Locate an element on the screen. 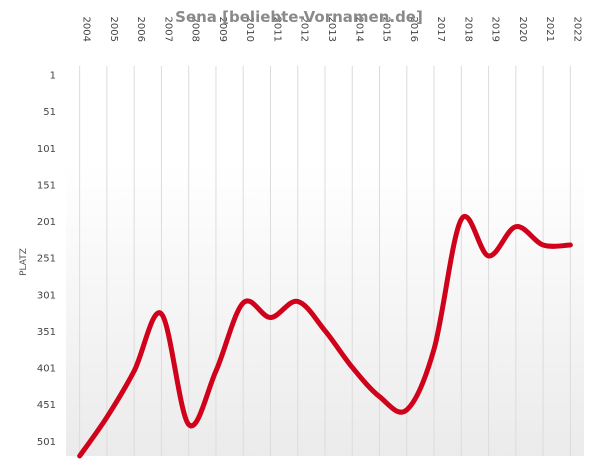 The width and height of the screenshot is (598, 474). x-tick-label: 2013 is located at coordinates (331, 29).